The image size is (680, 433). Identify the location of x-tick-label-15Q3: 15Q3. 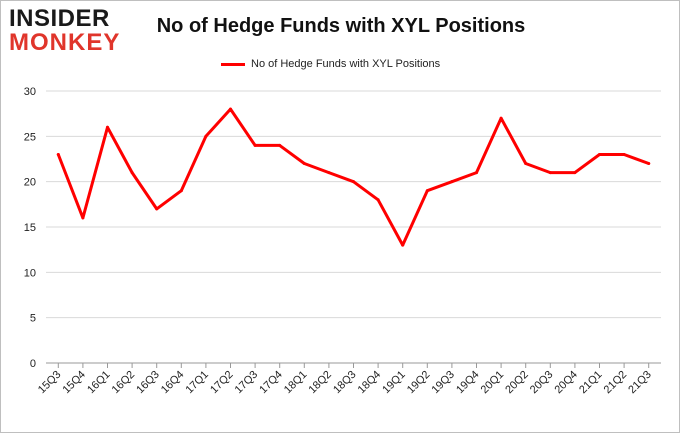
(50, 383).